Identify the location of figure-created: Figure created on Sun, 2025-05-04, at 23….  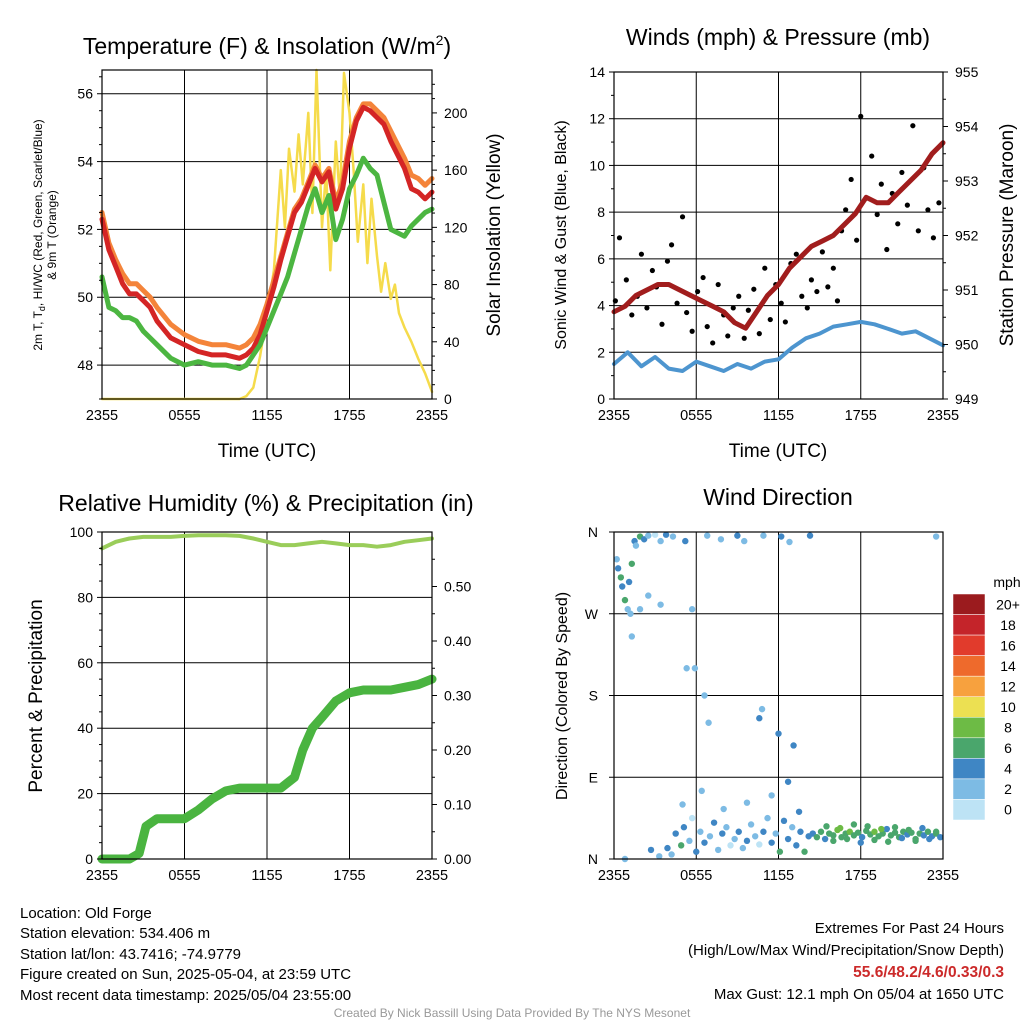
(186, 975).